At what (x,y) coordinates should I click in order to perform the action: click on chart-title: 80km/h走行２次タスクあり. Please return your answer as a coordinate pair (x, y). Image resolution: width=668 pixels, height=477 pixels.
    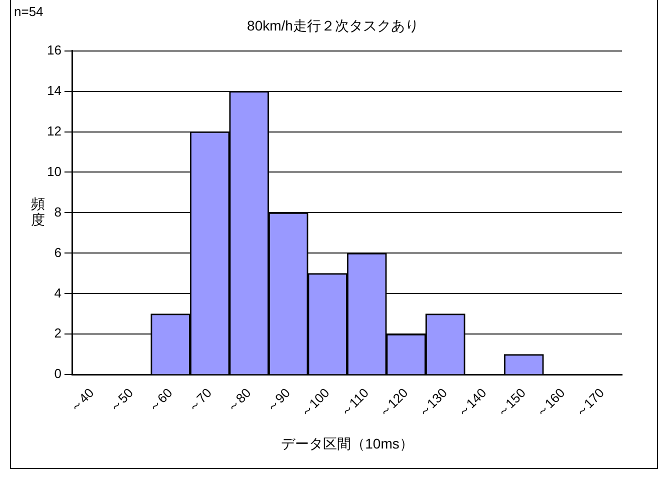
    Looking at the image, I should click on (333, 25).